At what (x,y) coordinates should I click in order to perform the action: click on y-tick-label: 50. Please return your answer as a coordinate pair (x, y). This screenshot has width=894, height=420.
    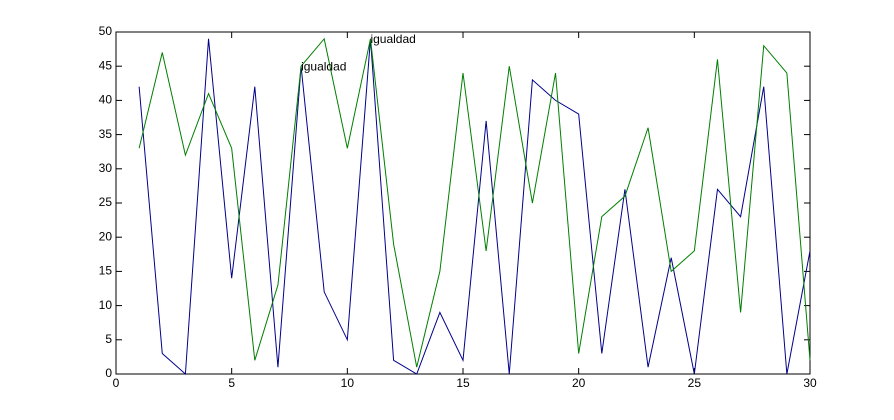
    Looking at the image, I should click on (106, 31).